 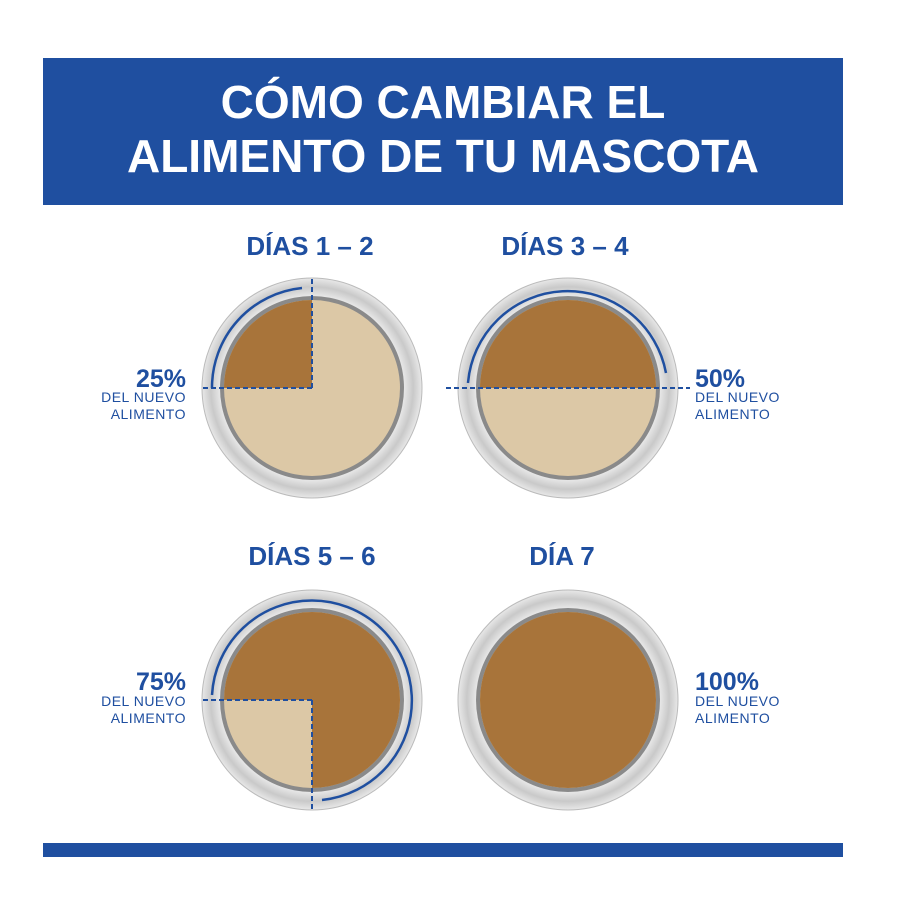 What do you see at coordinates (720, 379) in the screenshot?
I see `percent: 50%` at bounding box center [720, 379].